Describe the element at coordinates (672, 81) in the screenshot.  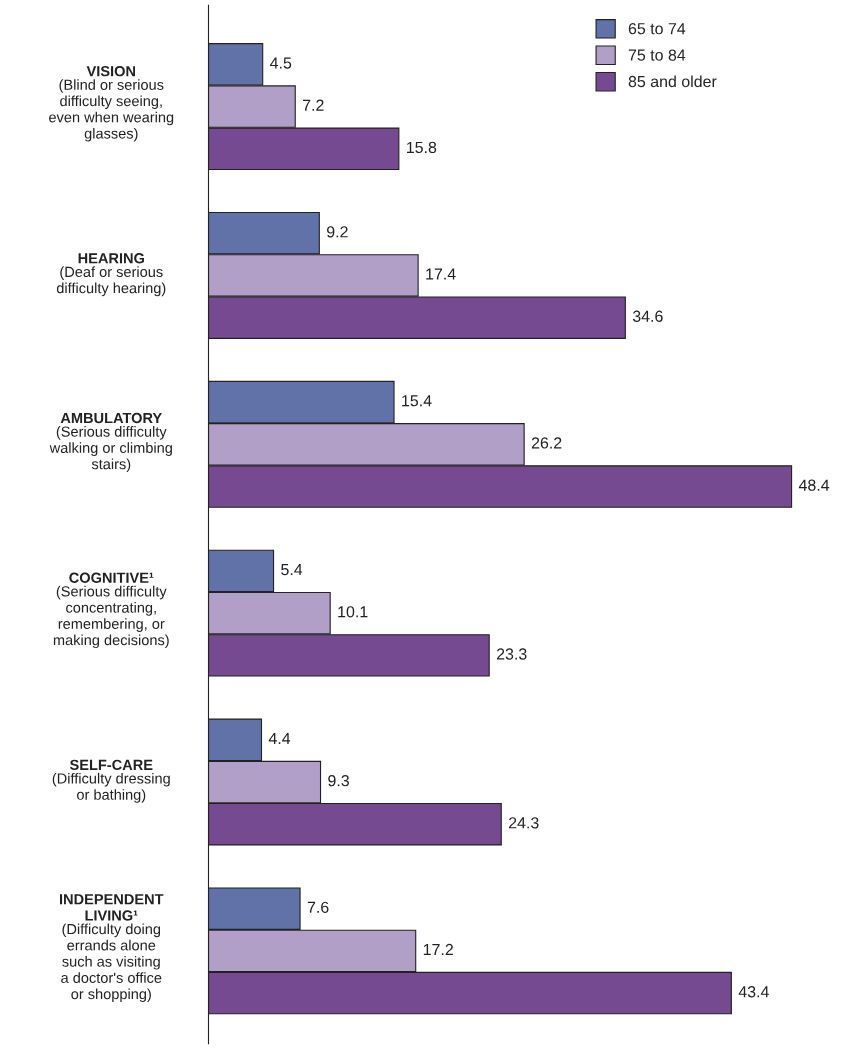
I see `legend-label: 85 and older` at that location.